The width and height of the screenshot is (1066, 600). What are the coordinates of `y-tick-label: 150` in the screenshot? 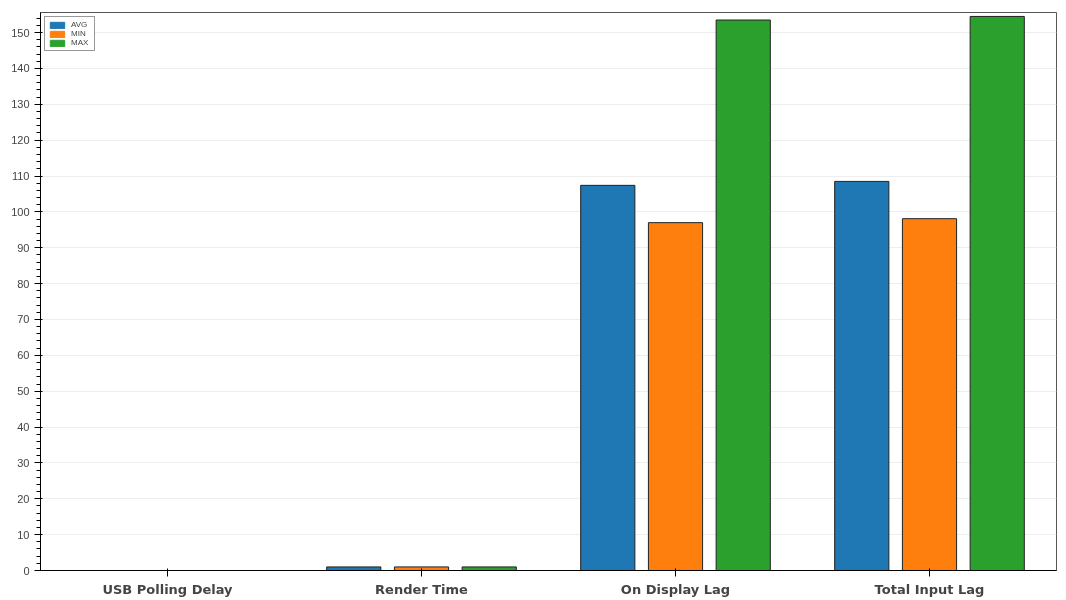 It's located at (20, 32).